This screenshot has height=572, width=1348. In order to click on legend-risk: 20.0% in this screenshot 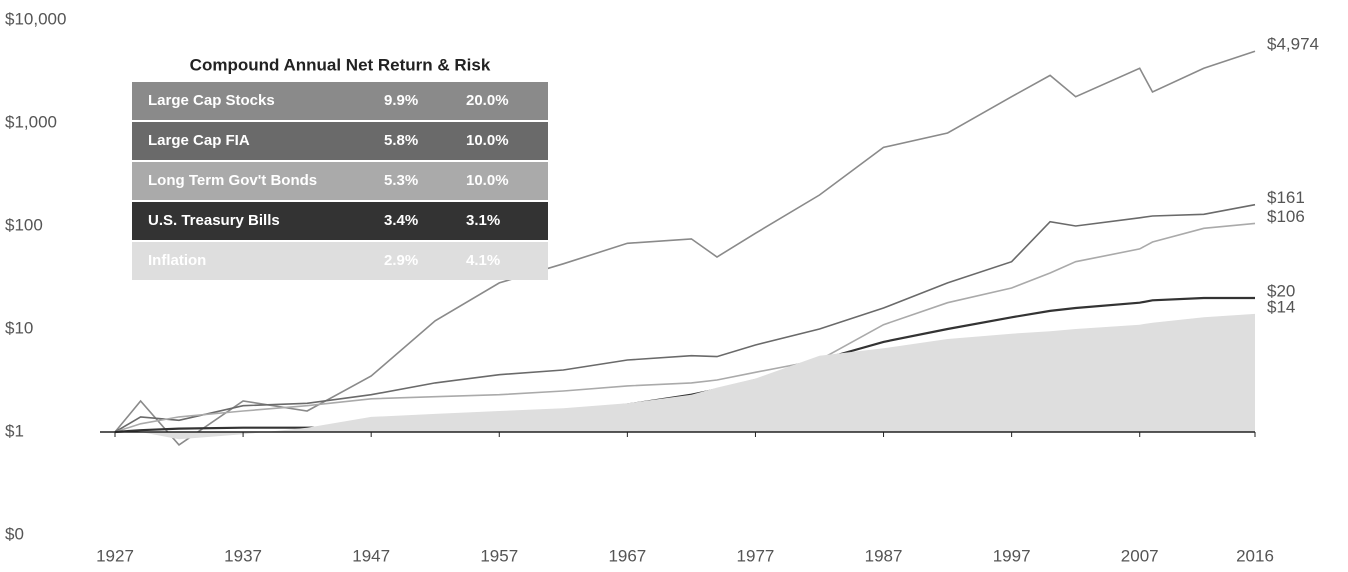, I will do `click(487, 100)`.